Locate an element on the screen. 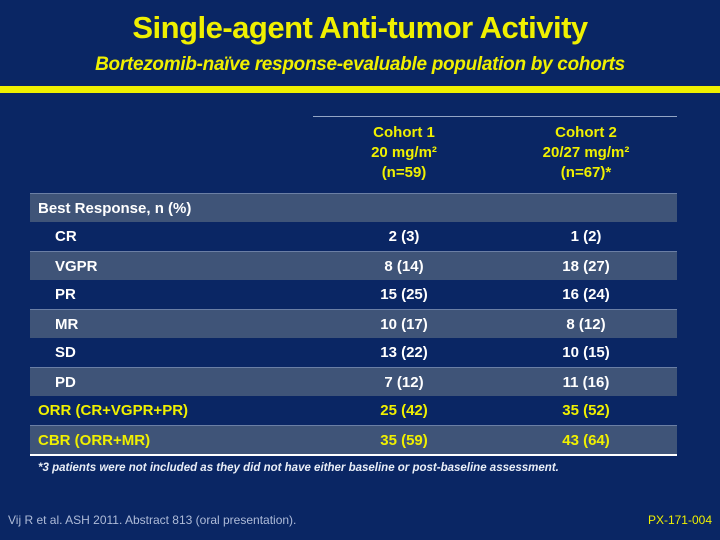 The height and width of the screenshot is (540, 720). row-value-cohort1: 15 (25) is located at coordinates (404, 294).